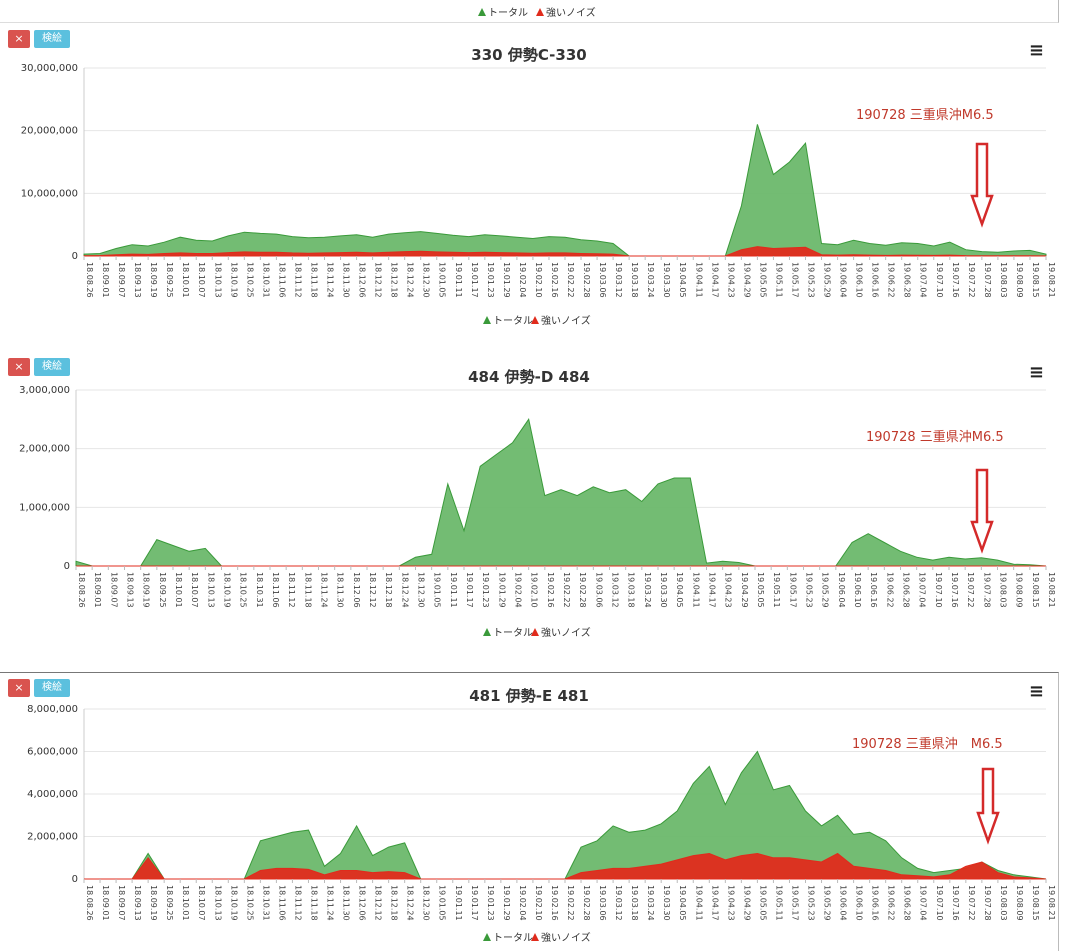 This screenshot has height=951, width=1066. I want to click on x-tick-label: 18.10.25, so click(249, 280).